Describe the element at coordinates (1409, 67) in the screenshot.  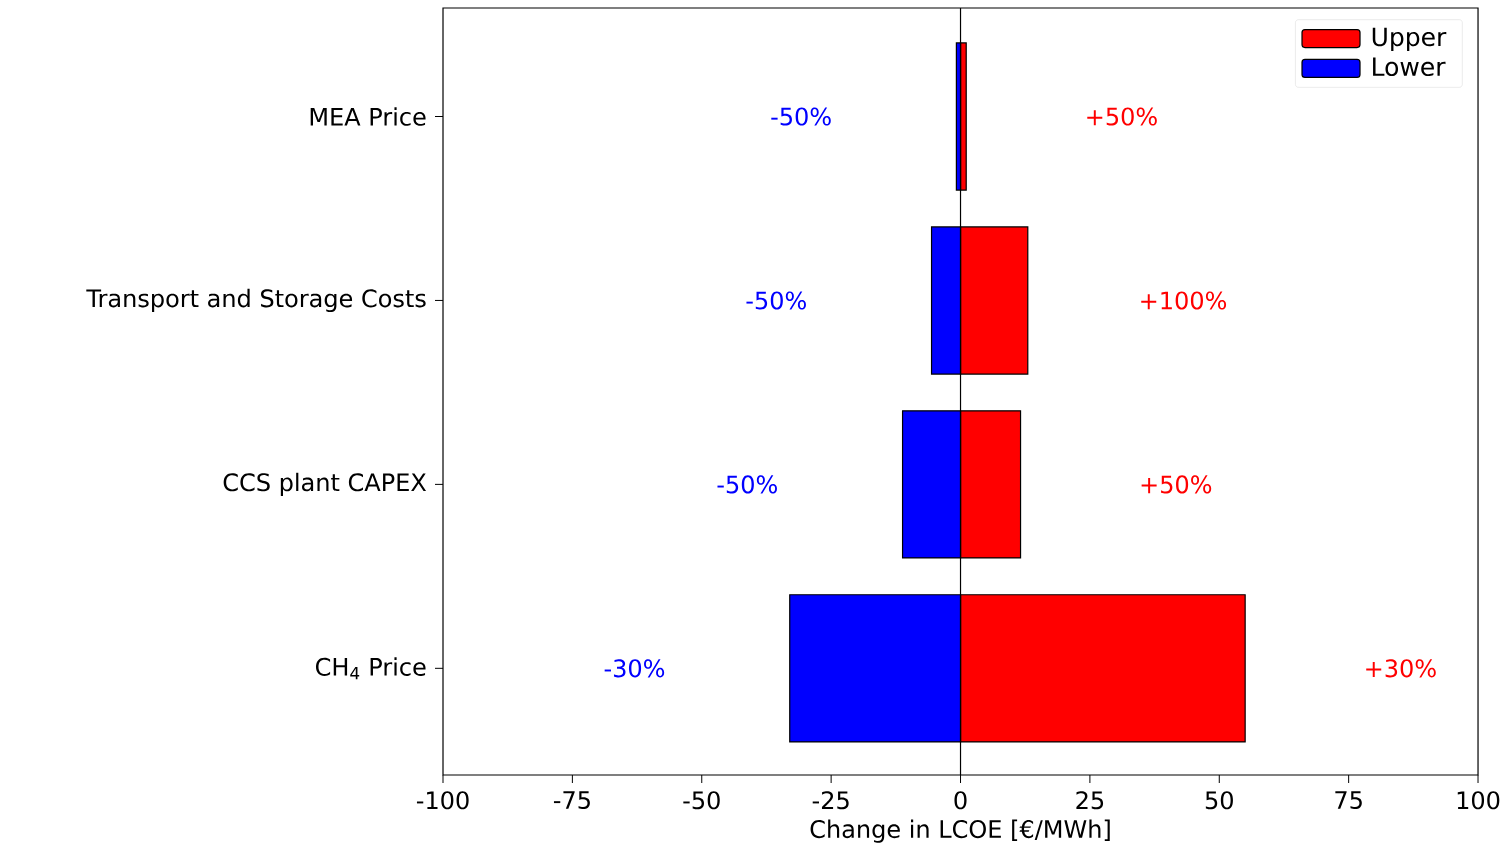
I see `legend-label: Lower` at that location.